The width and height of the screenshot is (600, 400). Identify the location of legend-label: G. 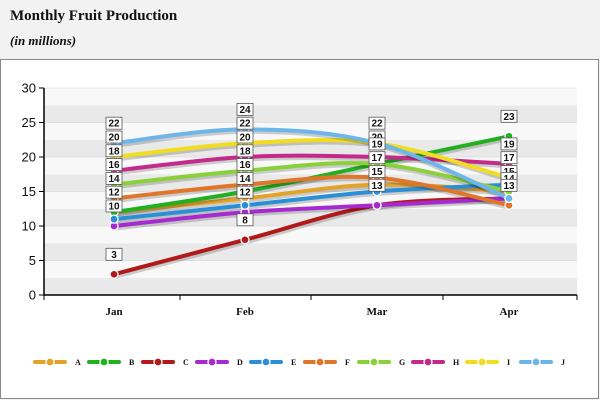
(402, 362).